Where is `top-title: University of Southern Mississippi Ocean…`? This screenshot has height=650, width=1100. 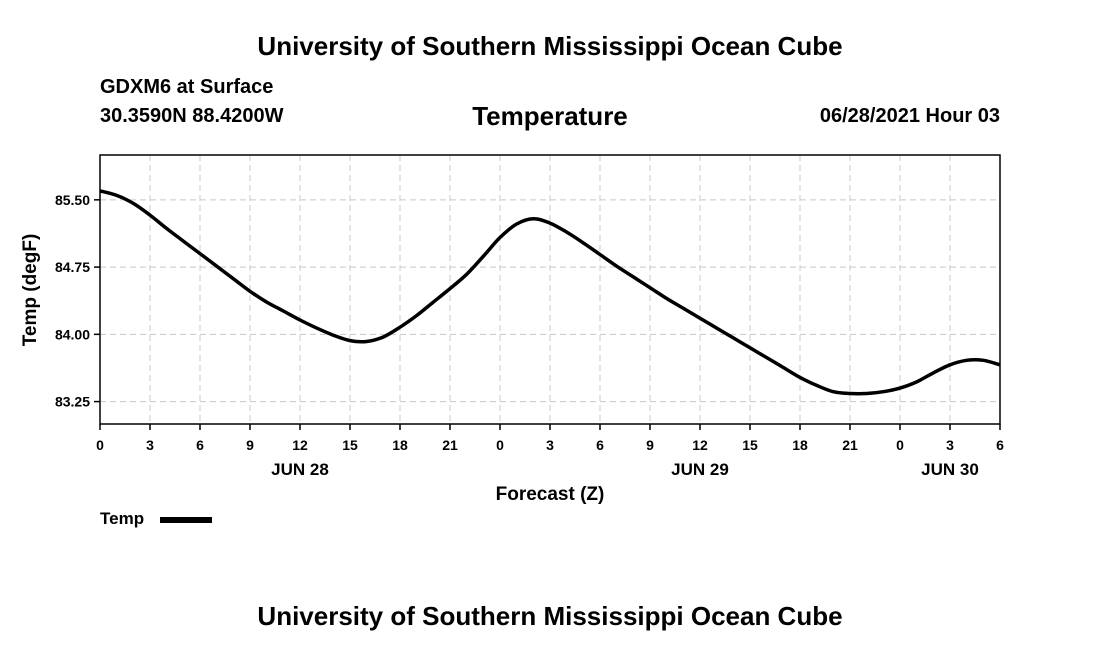
top-title: University of Southern Mississippi Ocean… is located at coordinates (550, 46).